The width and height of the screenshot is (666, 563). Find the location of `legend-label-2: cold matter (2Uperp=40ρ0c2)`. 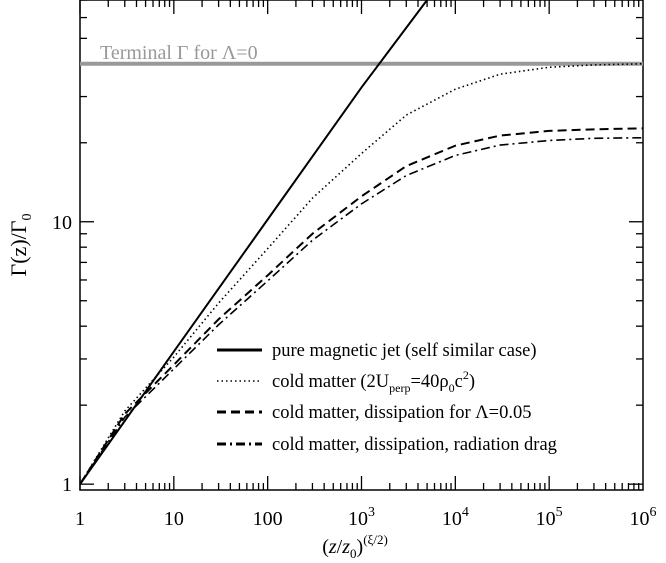

legend-label-2: cold matter (2Uperp=40ρ0c2) is located at coordinates (373, 381).